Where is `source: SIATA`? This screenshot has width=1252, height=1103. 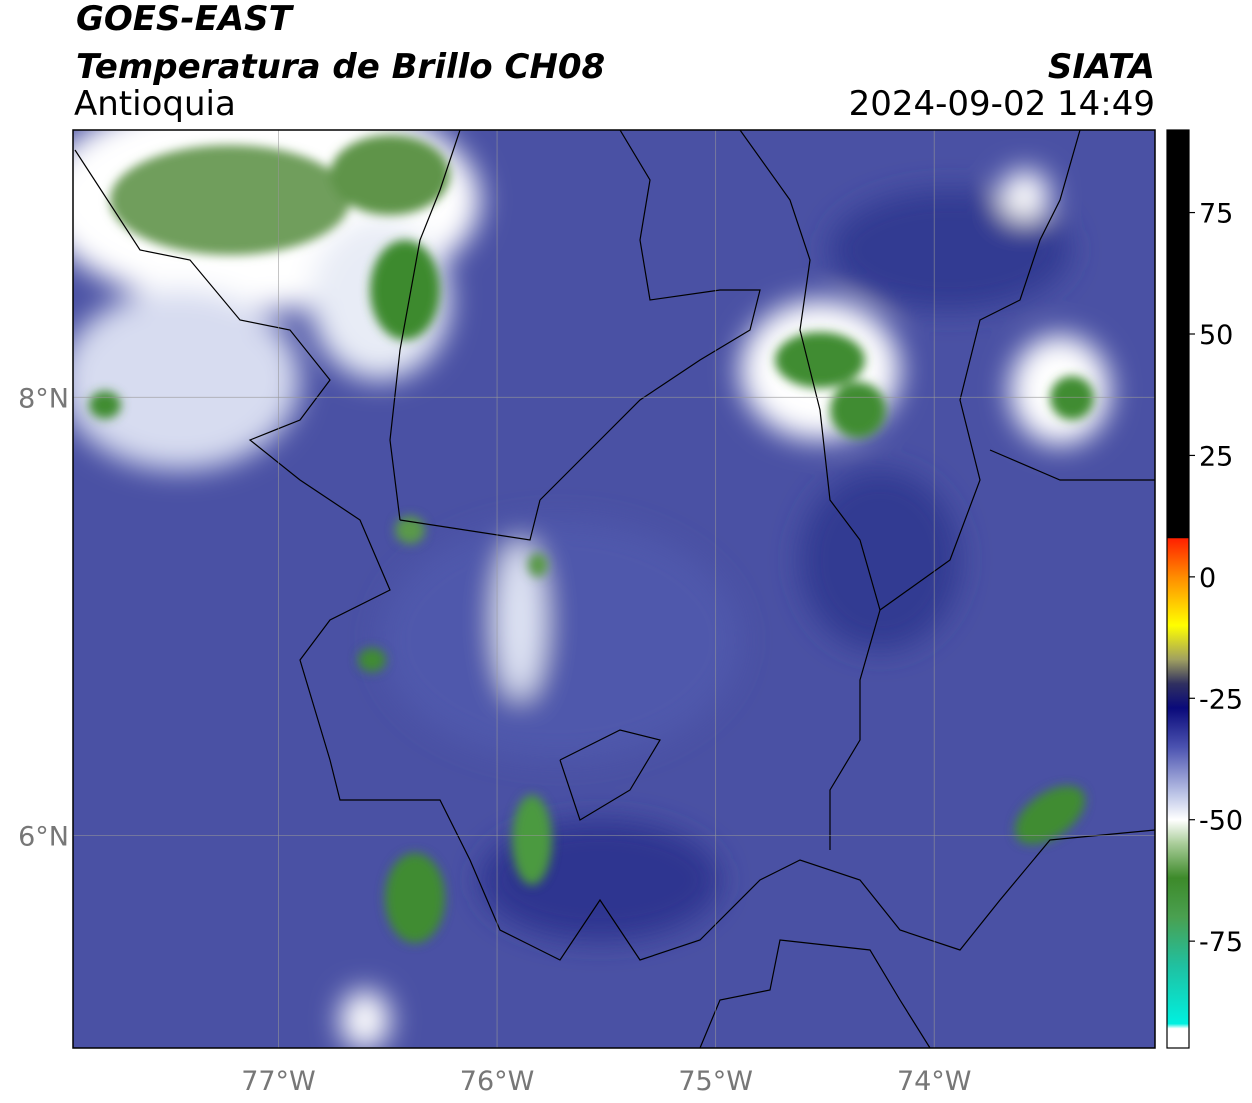
source: SIATA is located at coordinates (1101, 67).